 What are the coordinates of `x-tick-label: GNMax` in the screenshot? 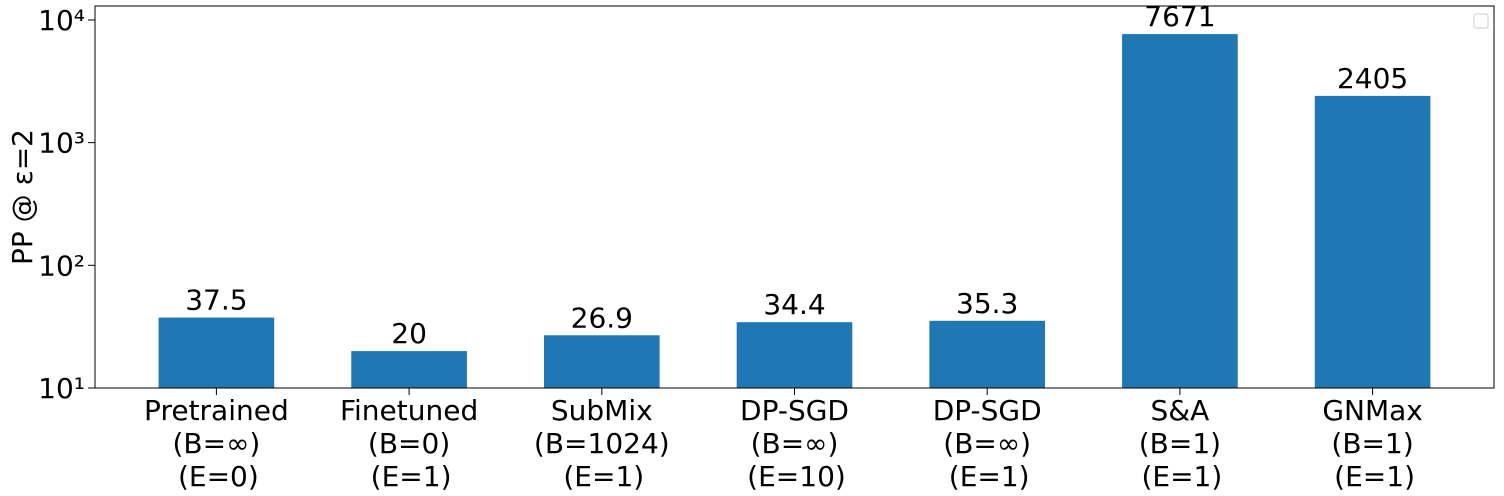 It's located at (1372, 410).